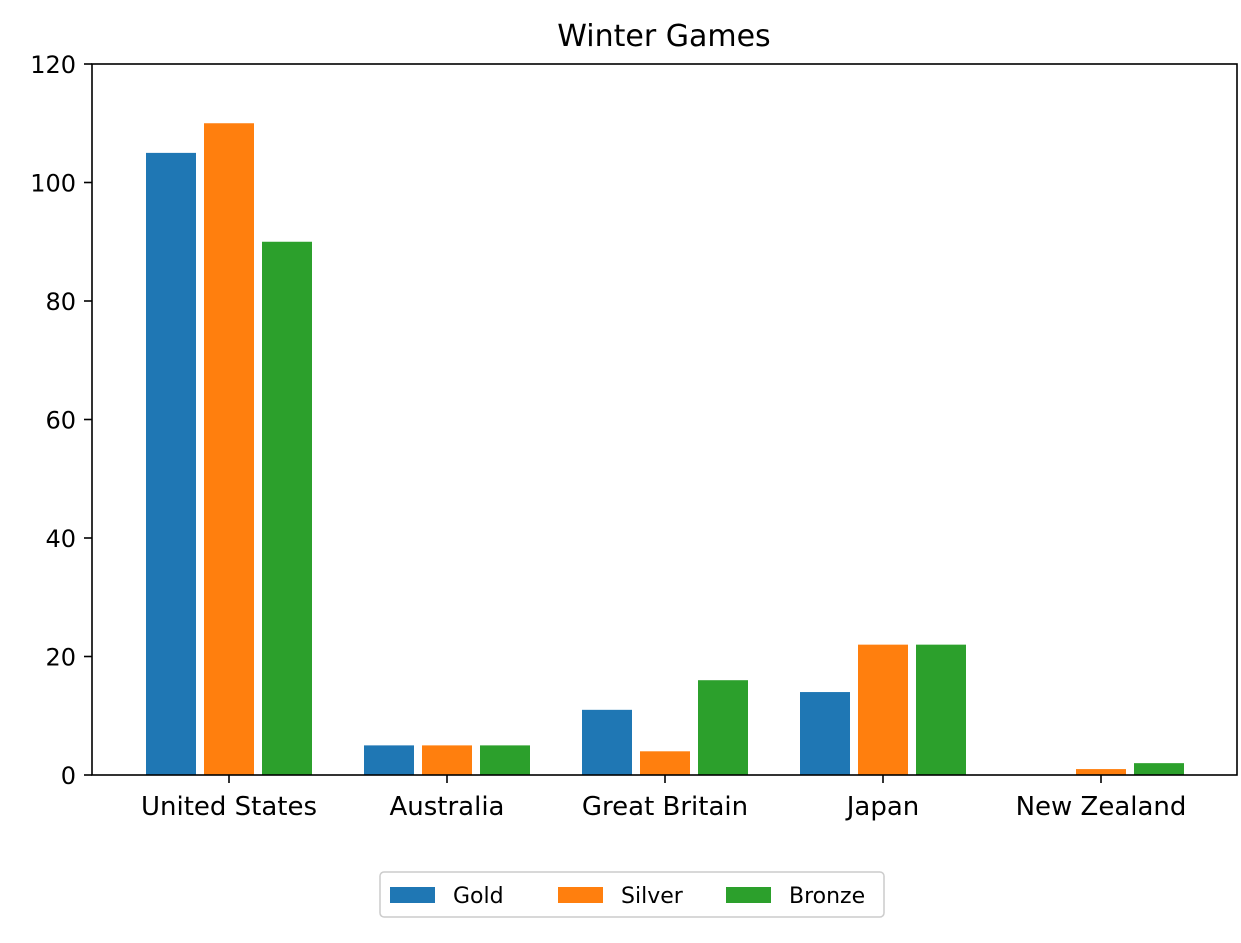  What do you see at coordinates (505, 760) in the screenshot?
I see `bar-bronze-australia` at bounding box center [505, 760].